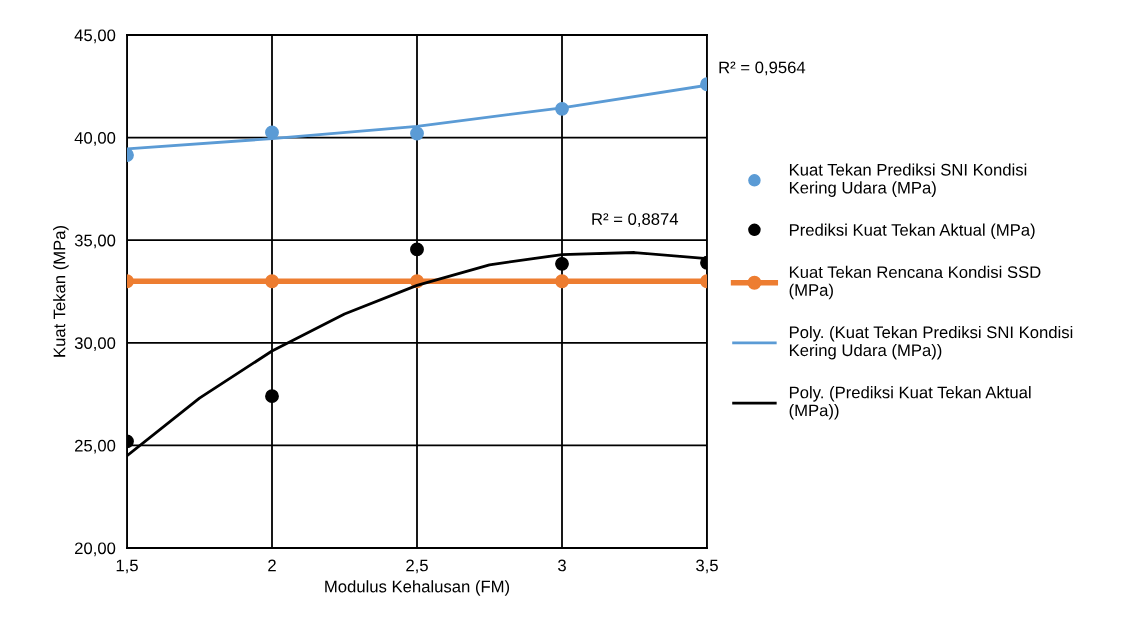 The height and width of the screenshot is (636, 1123). Describe the element at coordinates (635, 220) in the screenshot. I see `annotation: R² = 0,8874` at that location.